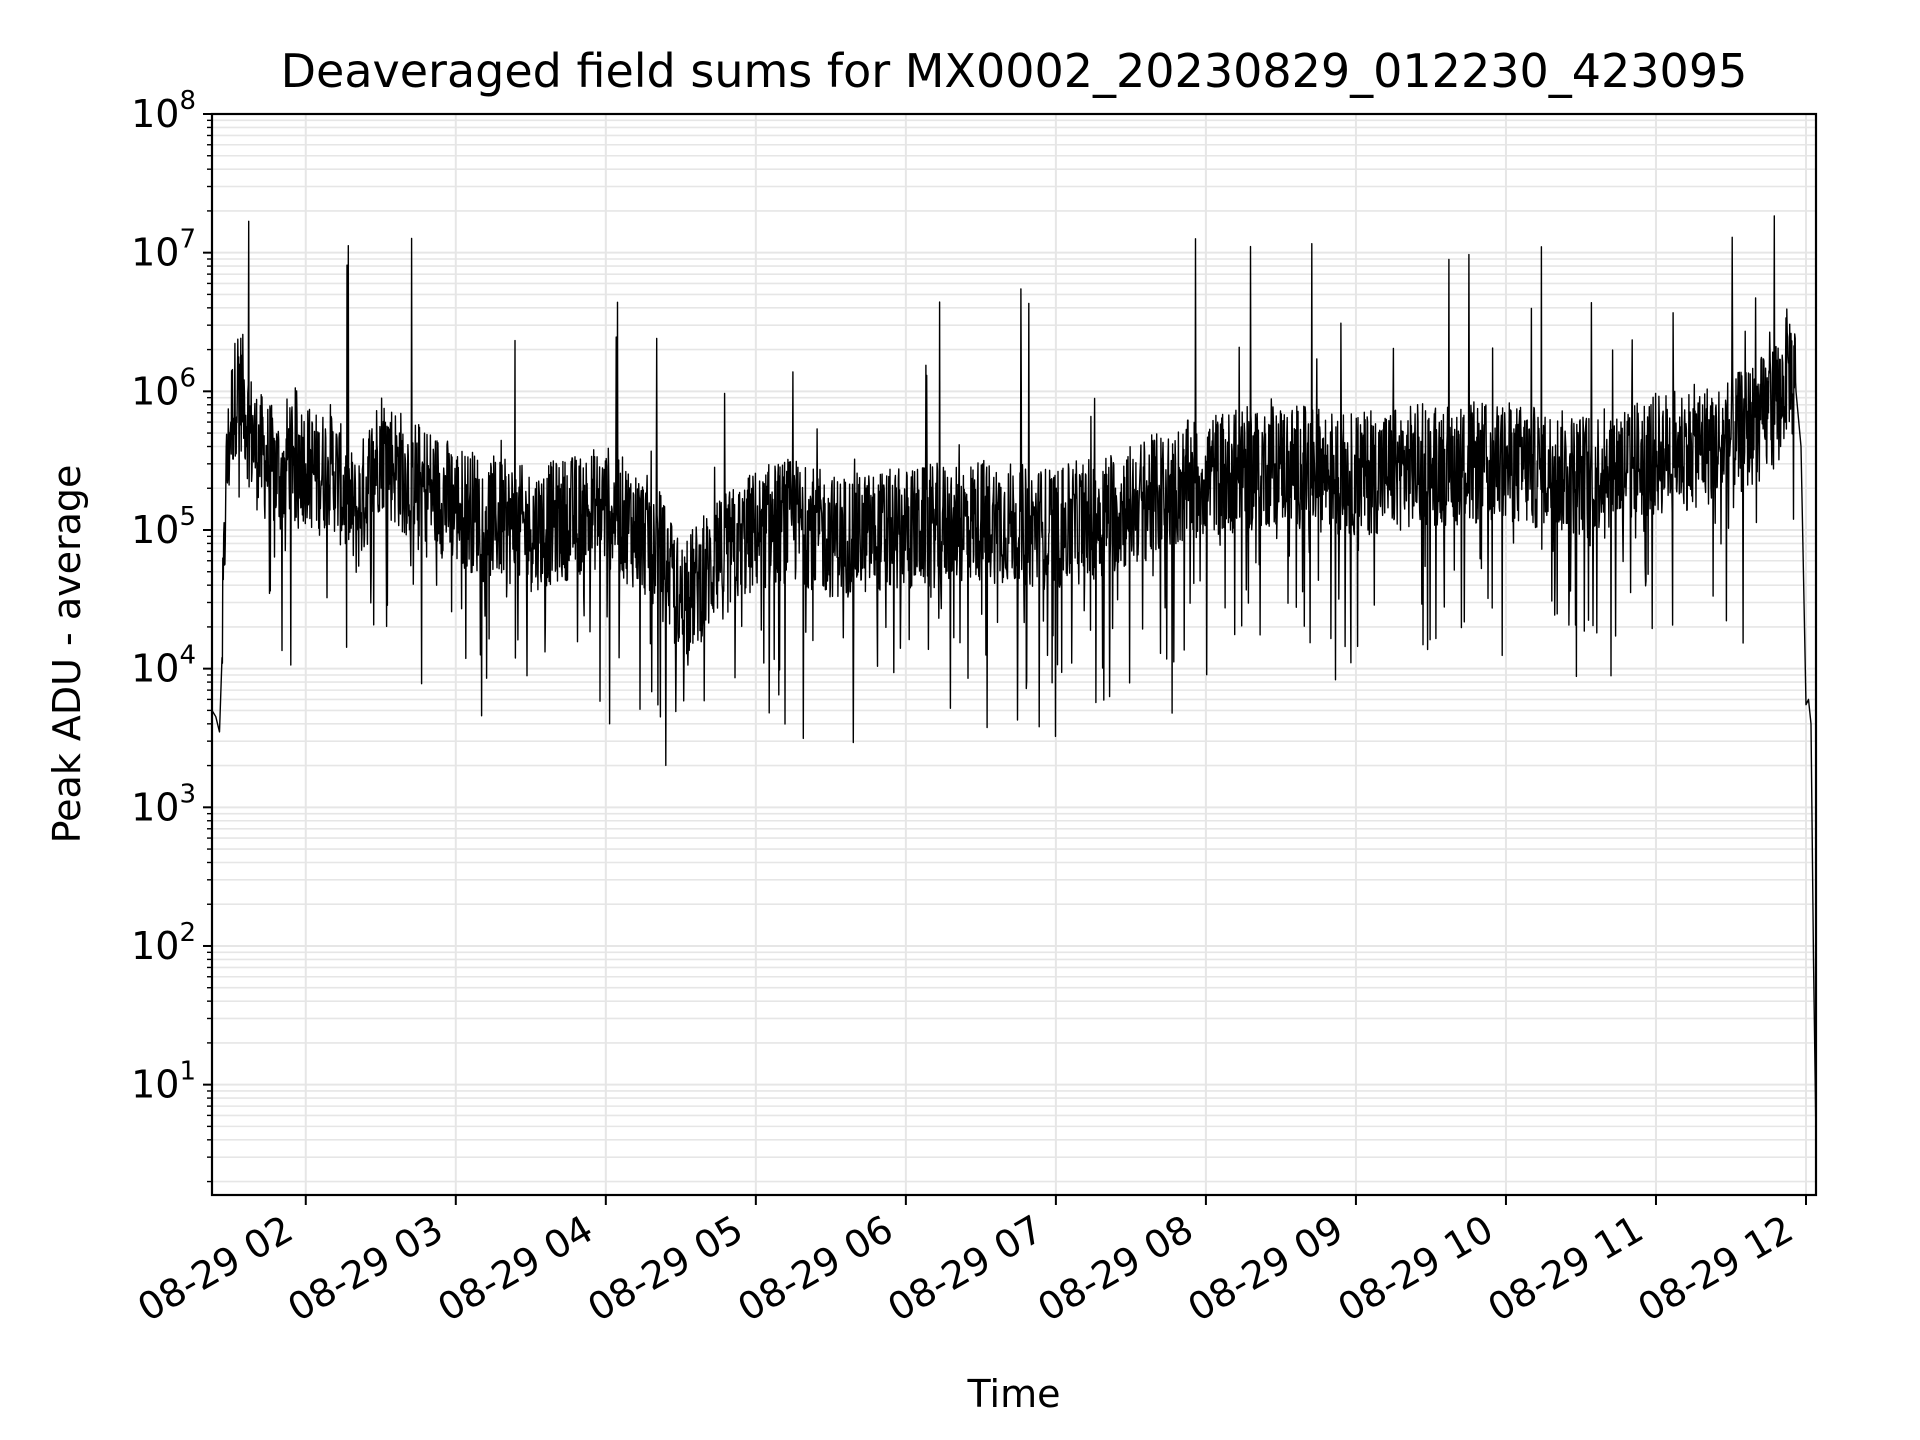  Describe the element at coordinates (1716, 1269) in the screenshot. I see `x-tick-label: 08-29 12` at that location.